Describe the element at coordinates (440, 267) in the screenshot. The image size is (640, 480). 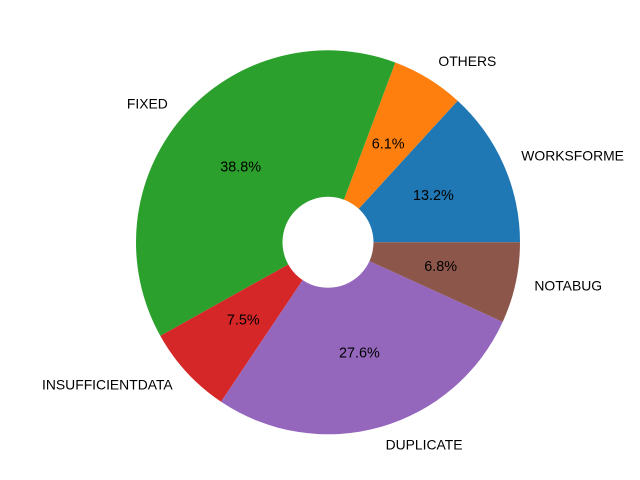
I see `svg-text: 6.8%` at that location.